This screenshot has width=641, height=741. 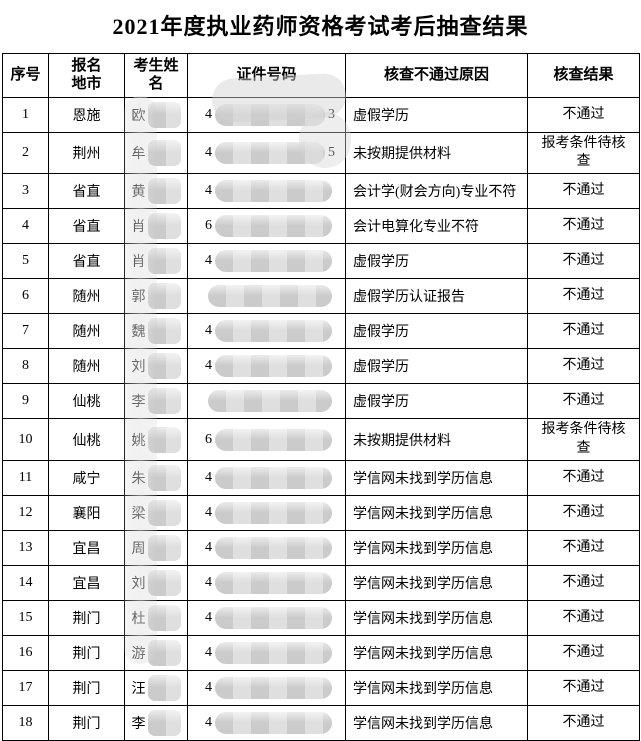 I want to click on table-row: 8 随州 刘 4 虚假学历 不通过, so click(x=321, y=366).